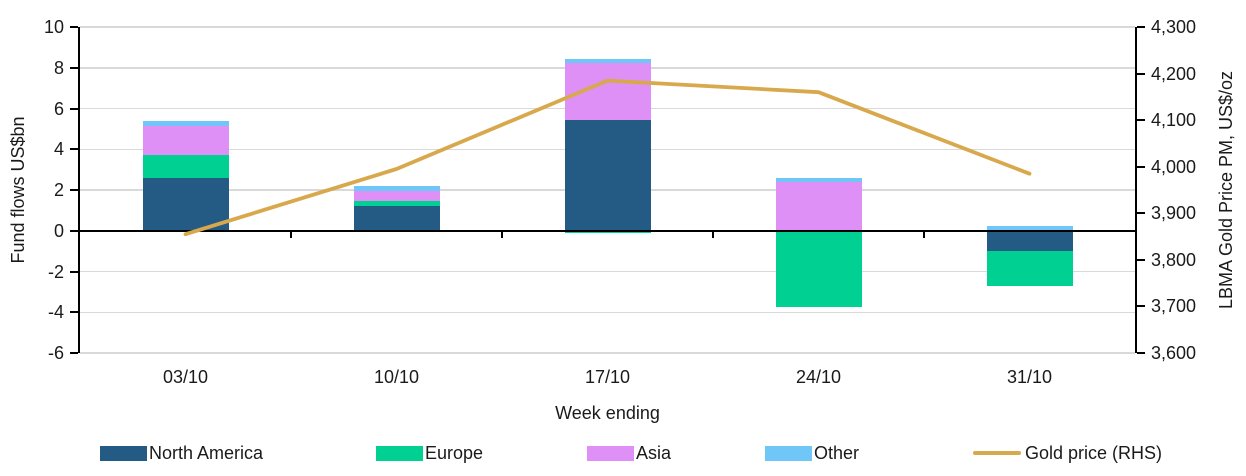 The width and height of the screenshot is (1246, 476). What do you see at coordinates (1174, 73) in the screenshot?
I see `right-tick-label: 4,200` at bounding box center [1174, 73].